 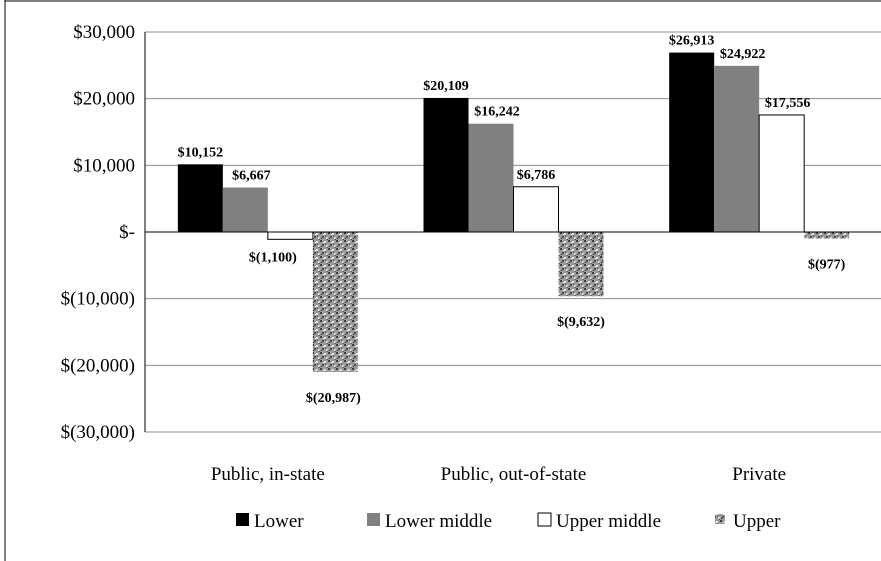 What do you see at coordinates (720, 519) in the screenshot?
I see `legend-swatch-upper` at bounding box center [720, 519].